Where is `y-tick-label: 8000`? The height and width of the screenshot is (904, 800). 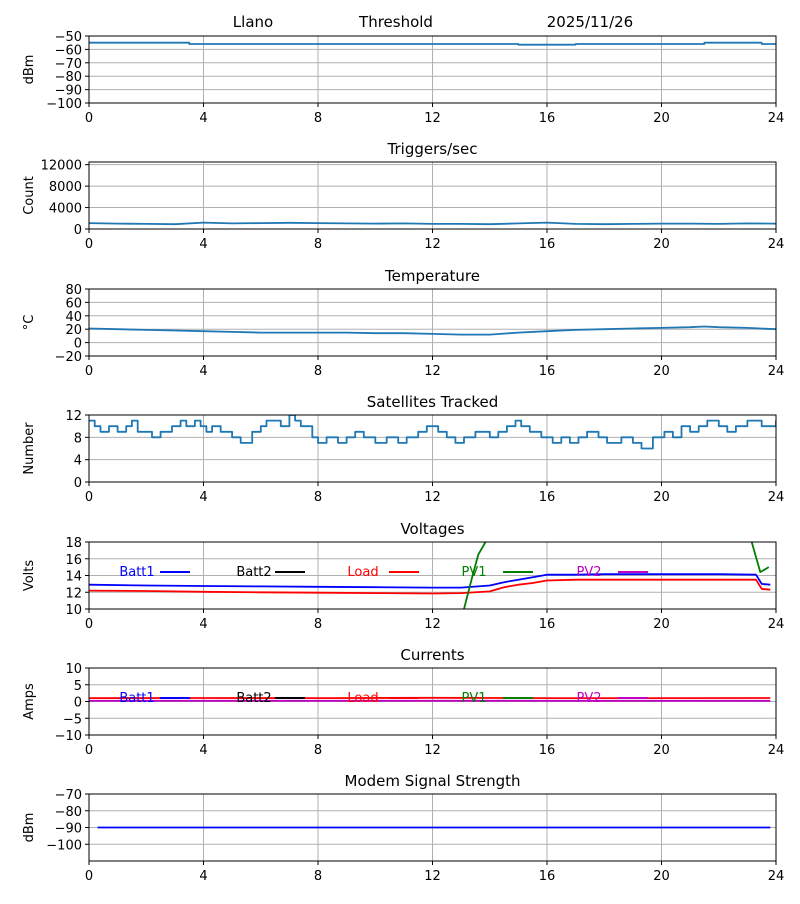
y-tick-label: 8000 is located at coordinates (65, 187).